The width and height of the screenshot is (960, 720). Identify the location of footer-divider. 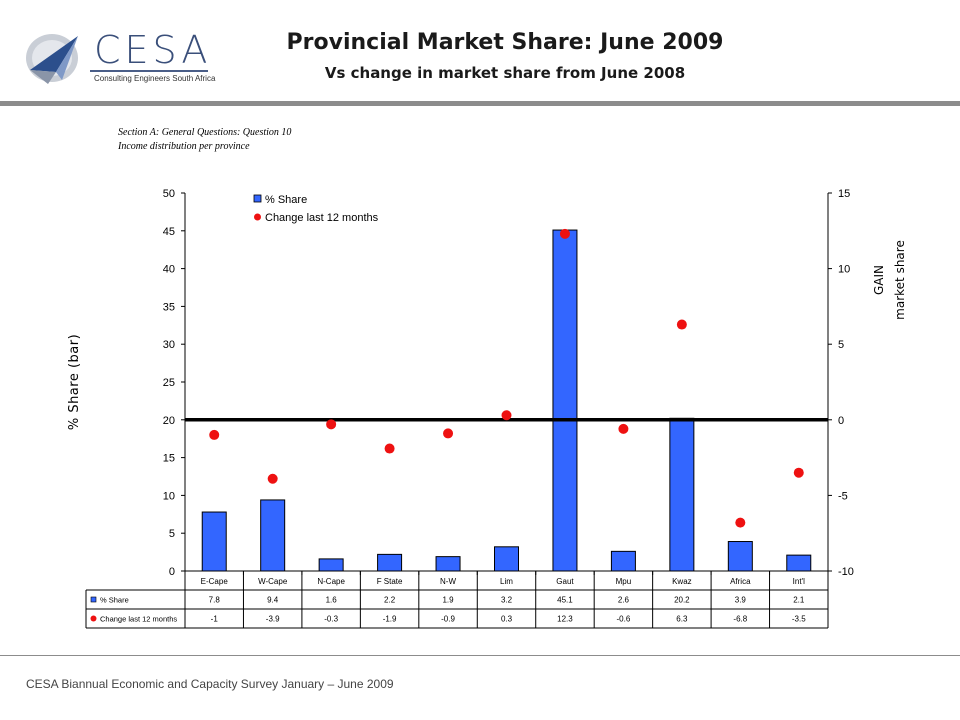
(480, 655).